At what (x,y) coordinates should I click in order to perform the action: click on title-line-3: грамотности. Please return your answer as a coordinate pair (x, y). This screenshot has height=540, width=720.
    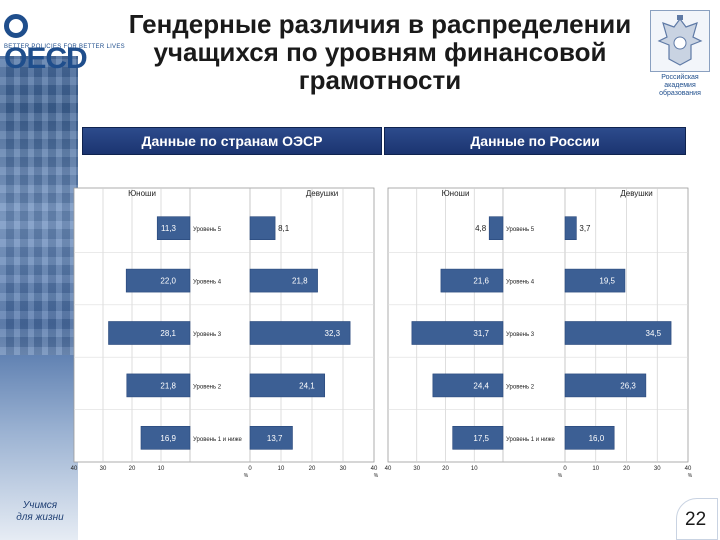
    Looking at the image, I should click on (380, 80).